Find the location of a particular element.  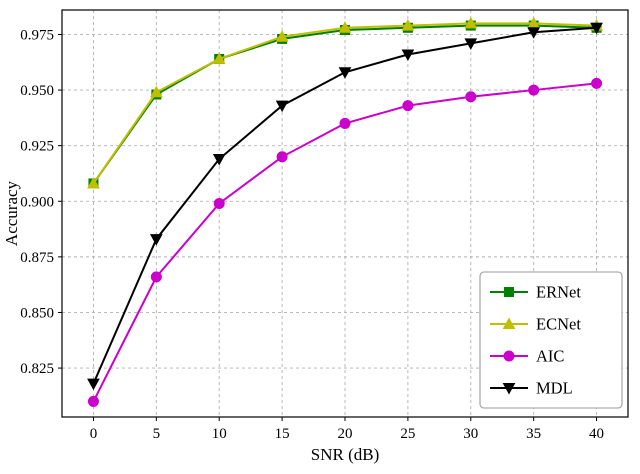

legend-label: ERNet is located at coordinates (558, 292).